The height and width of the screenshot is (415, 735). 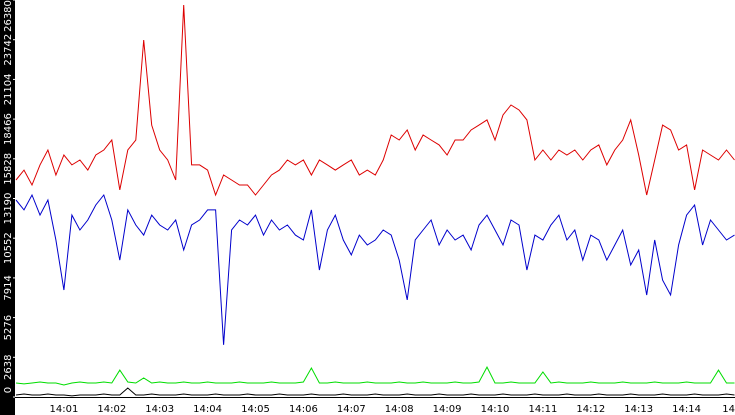 What do you see at coordinates (8, 169) in the screenshot?
I see `y-tick-label: 15828` at bounding box center [8, 169].